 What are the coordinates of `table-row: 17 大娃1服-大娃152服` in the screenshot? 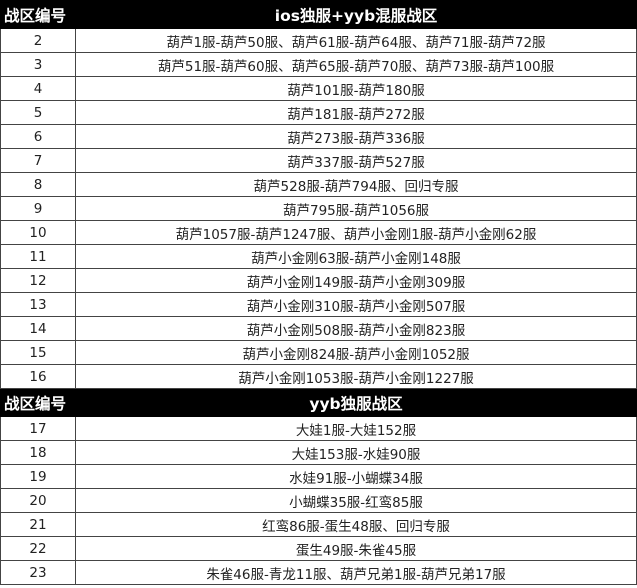 It's located at (318, 428).